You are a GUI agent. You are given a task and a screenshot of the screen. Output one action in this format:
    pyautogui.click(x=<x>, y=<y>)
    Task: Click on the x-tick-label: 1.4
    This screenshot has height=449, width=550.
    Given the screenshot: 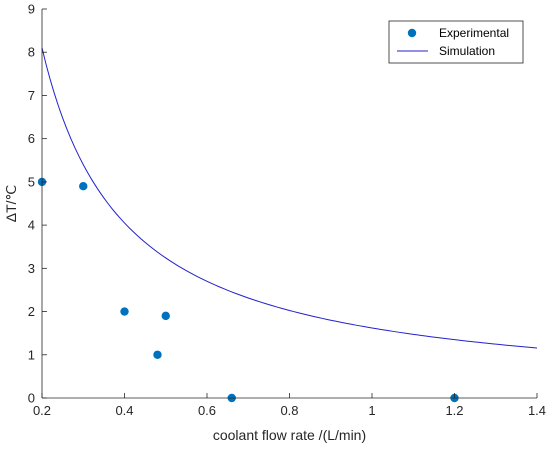 What is the action you would take?
    pyautogui.click(x=537, y=410)
    